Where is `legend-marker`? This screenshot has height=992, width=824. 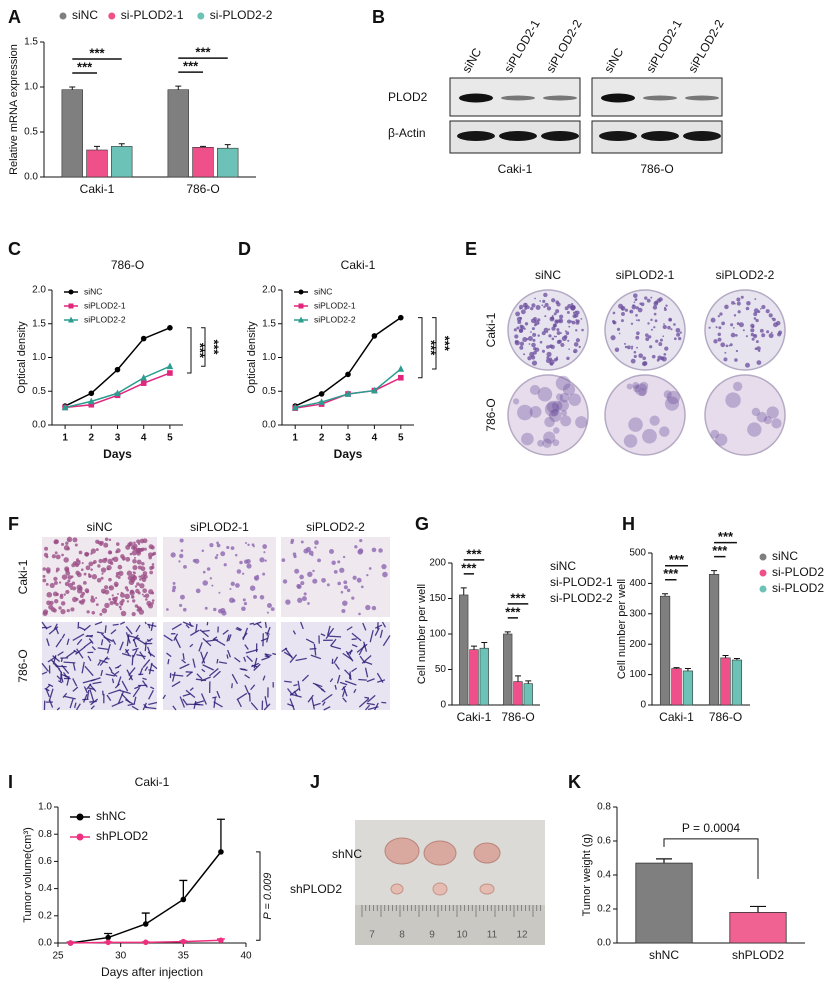
legend-marker is located at coordinates (71, 319).